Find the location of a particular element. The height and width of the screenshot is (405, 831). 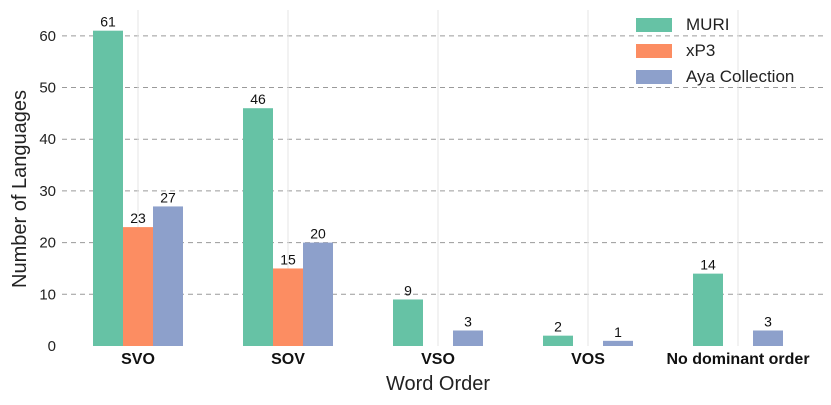

x-tick-label: SVO is located at coordinates (138, 359).